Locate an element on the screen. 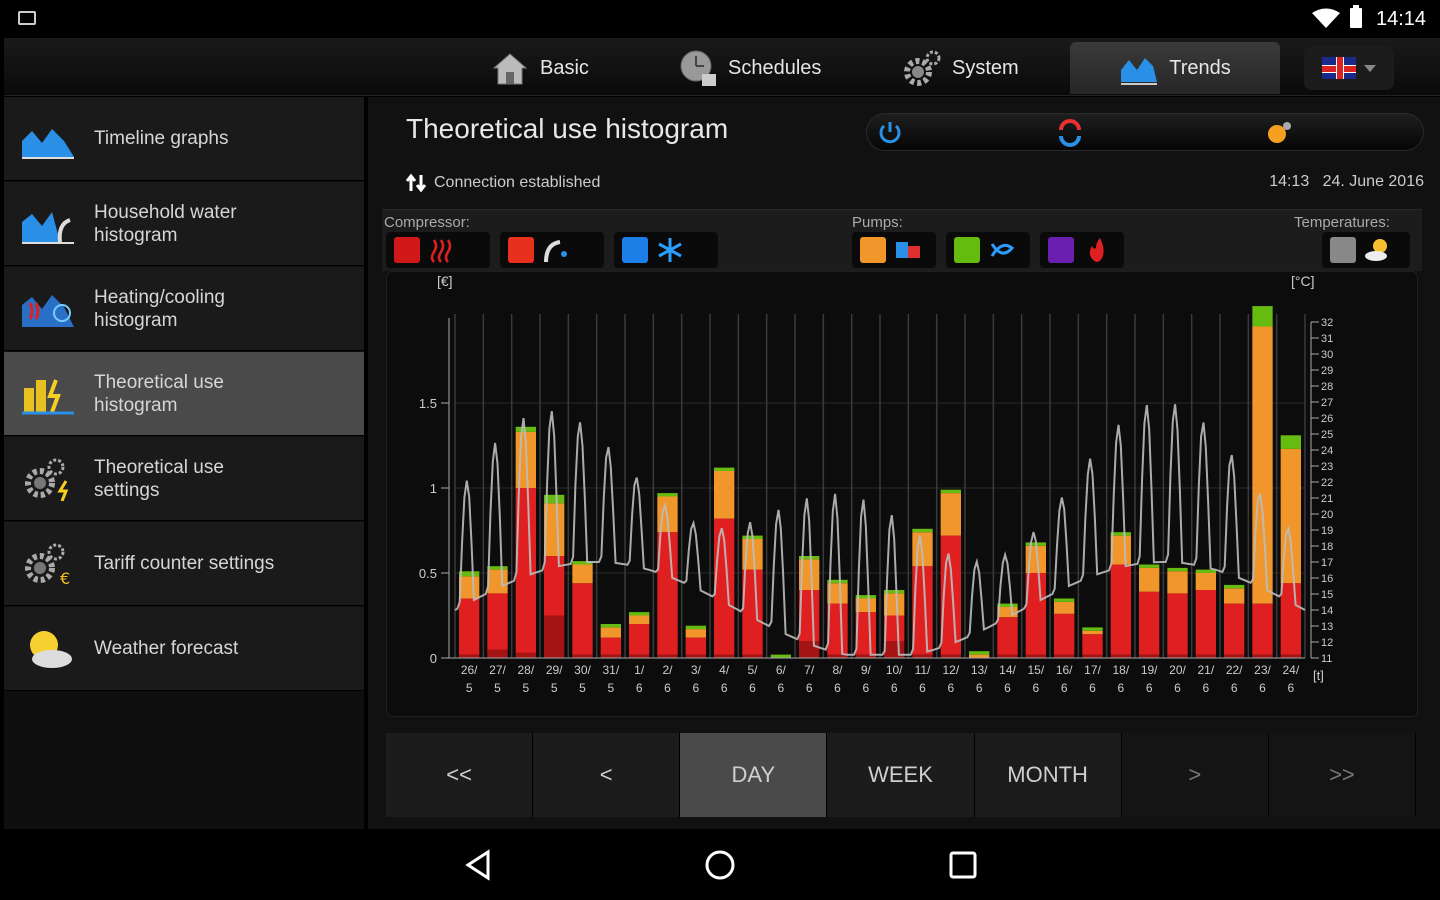 Image resolution: width=1440 pixels, height=900 pixels. pump-aux-swatch is located at coordinates (1061, 250).